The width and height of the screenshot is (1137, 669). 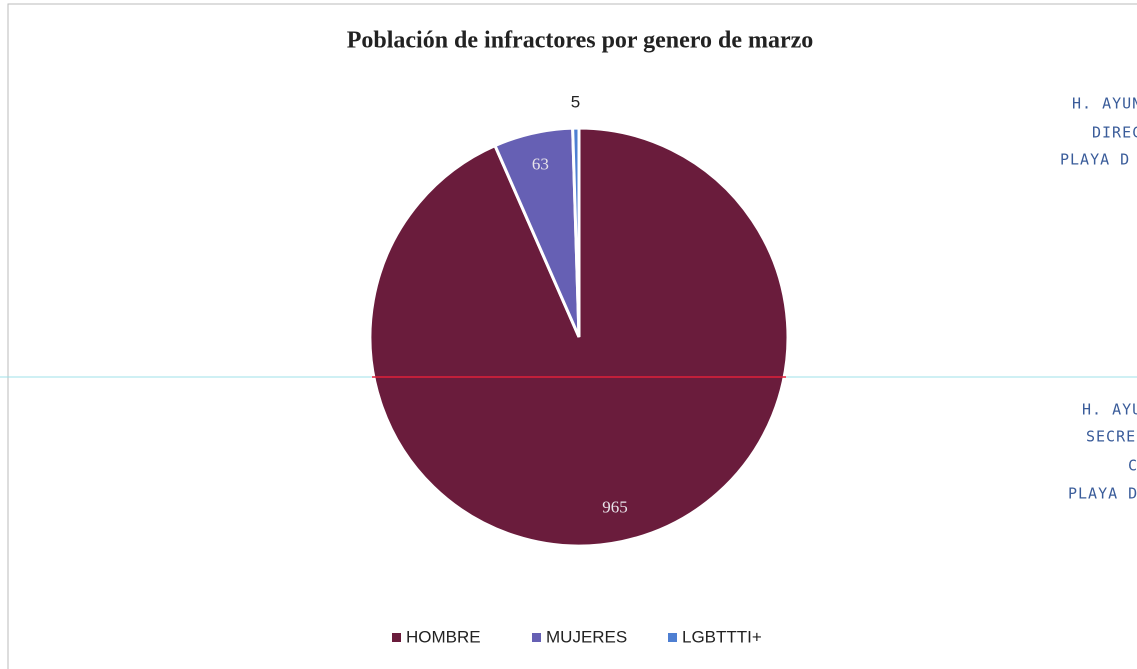 I want to click on data-label: 63, so click(x=540, y=164).